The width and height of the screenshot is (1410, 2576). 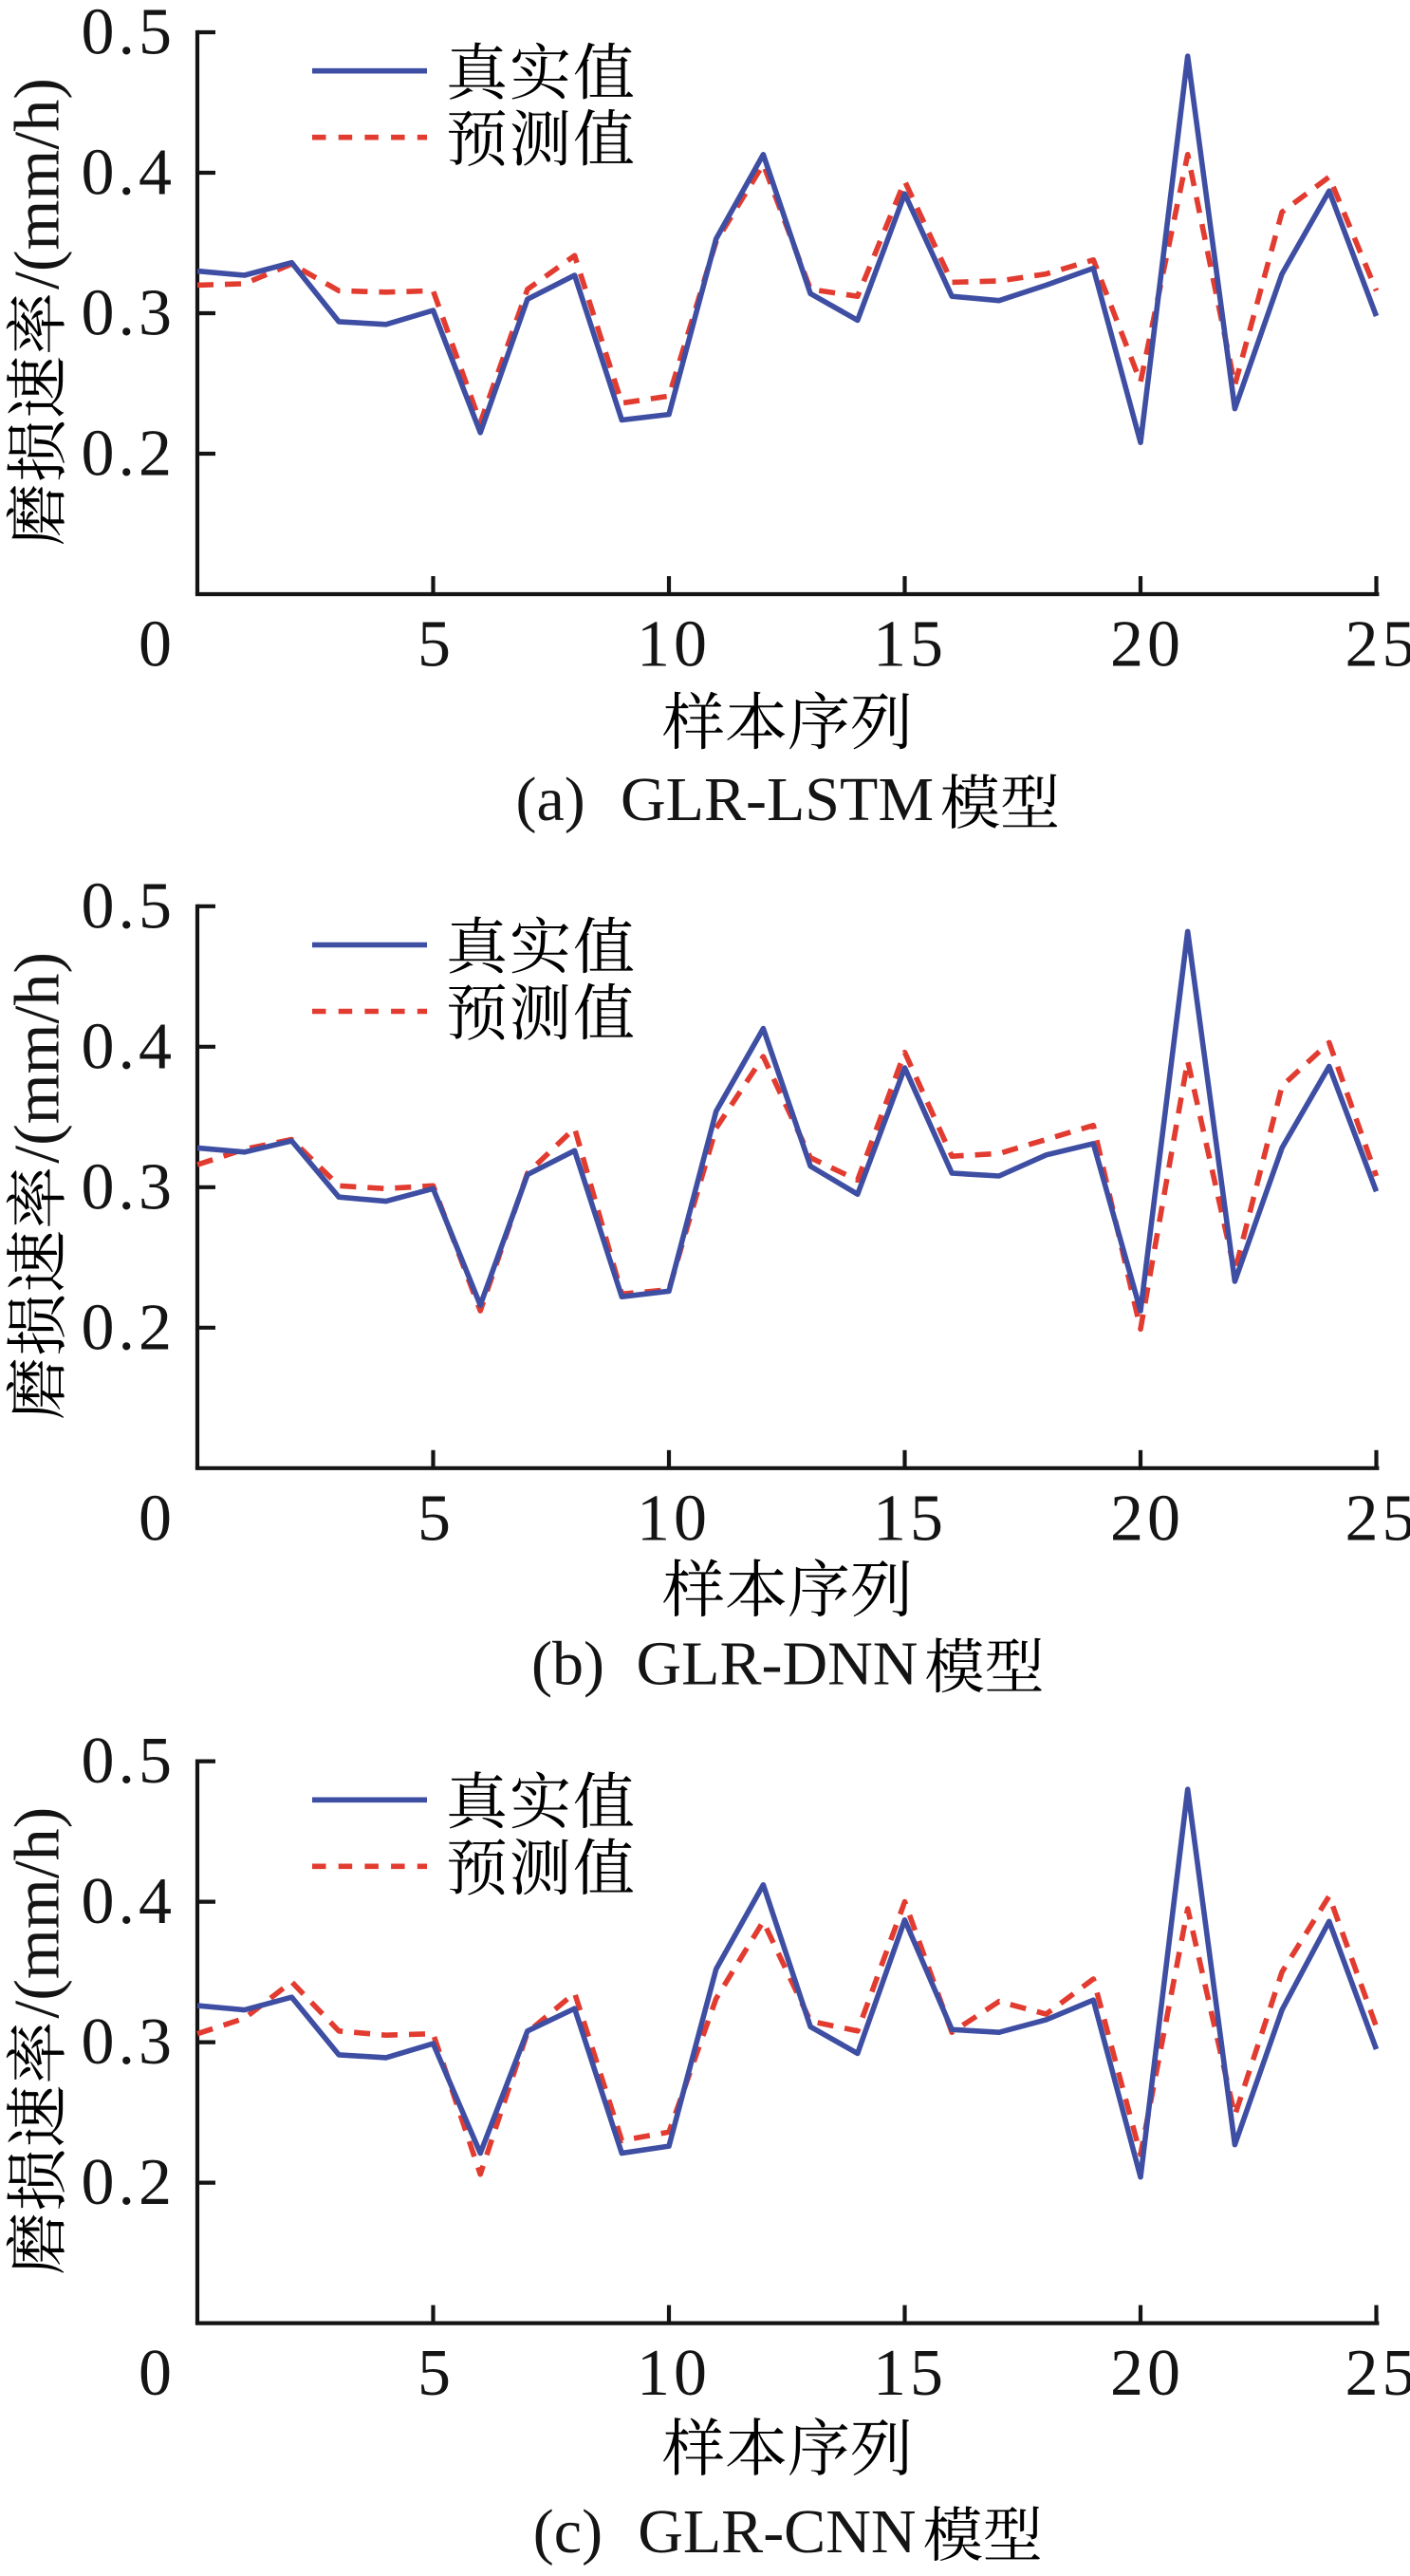 I want to click on svg-text: (b), so click(x=568, y=1664).